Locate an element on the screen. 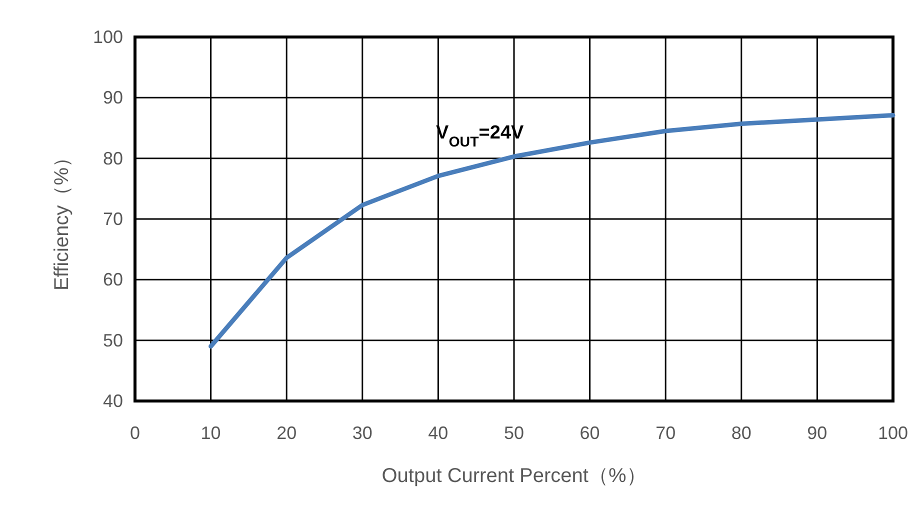  x-tick-label: 60 is located at coordinates (590, 433).